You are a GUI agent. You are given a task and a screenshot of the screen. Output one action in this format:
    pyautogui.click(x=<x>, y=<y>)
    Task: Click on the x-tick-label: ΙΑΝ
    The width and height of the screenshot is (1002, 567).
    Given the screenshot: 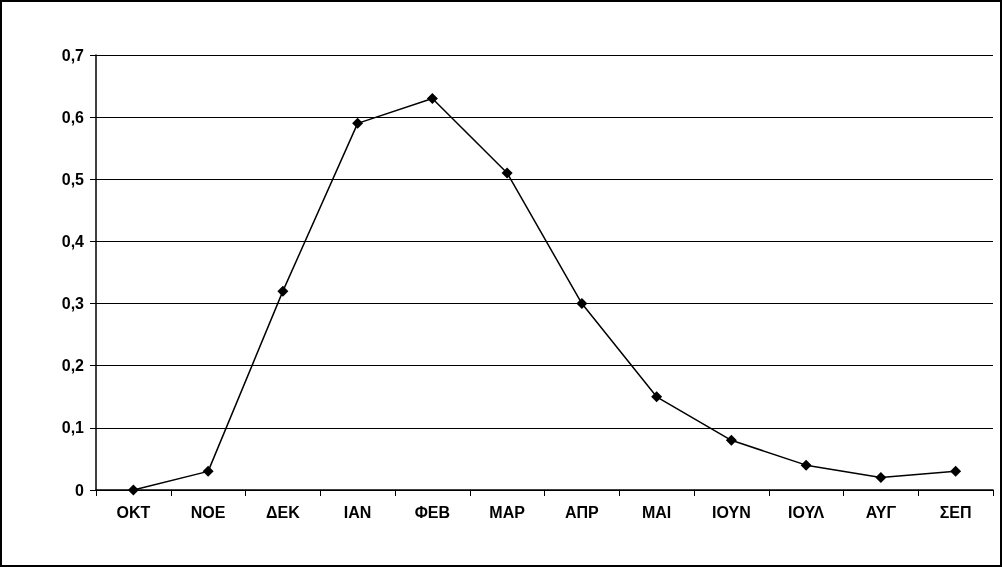 What is the action you would take?
    pyautogui.click(x=357, y=512)
    